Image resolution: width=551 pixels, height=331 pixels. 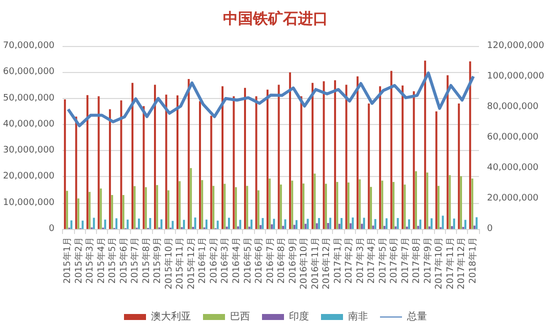 What do you see at coordinates (29, 203) in the screenshot?
I see `y-tick-label: 10,000,000` at bounding box center [29, 203].